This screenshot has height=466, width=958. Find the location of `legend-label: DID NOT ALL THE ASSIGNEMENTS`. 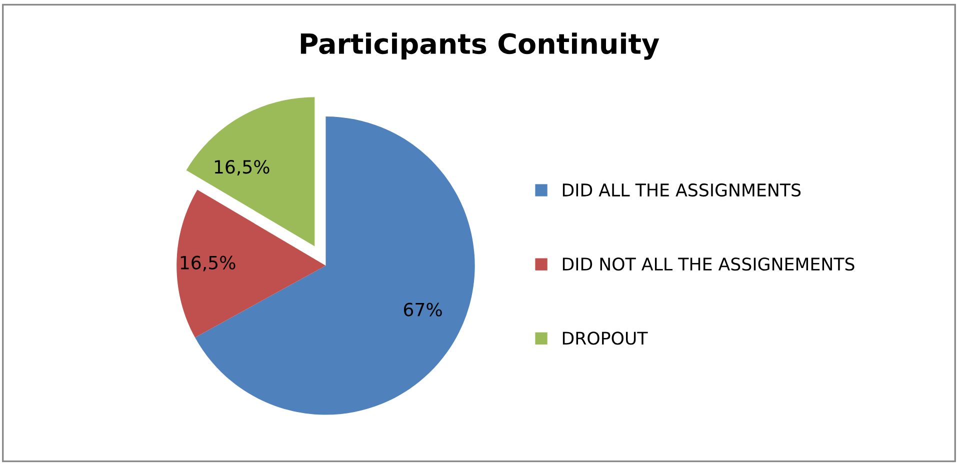

legend-label: DID NOT ALL THE ASSIGNEMENTS is located at coordinates (708, 264).